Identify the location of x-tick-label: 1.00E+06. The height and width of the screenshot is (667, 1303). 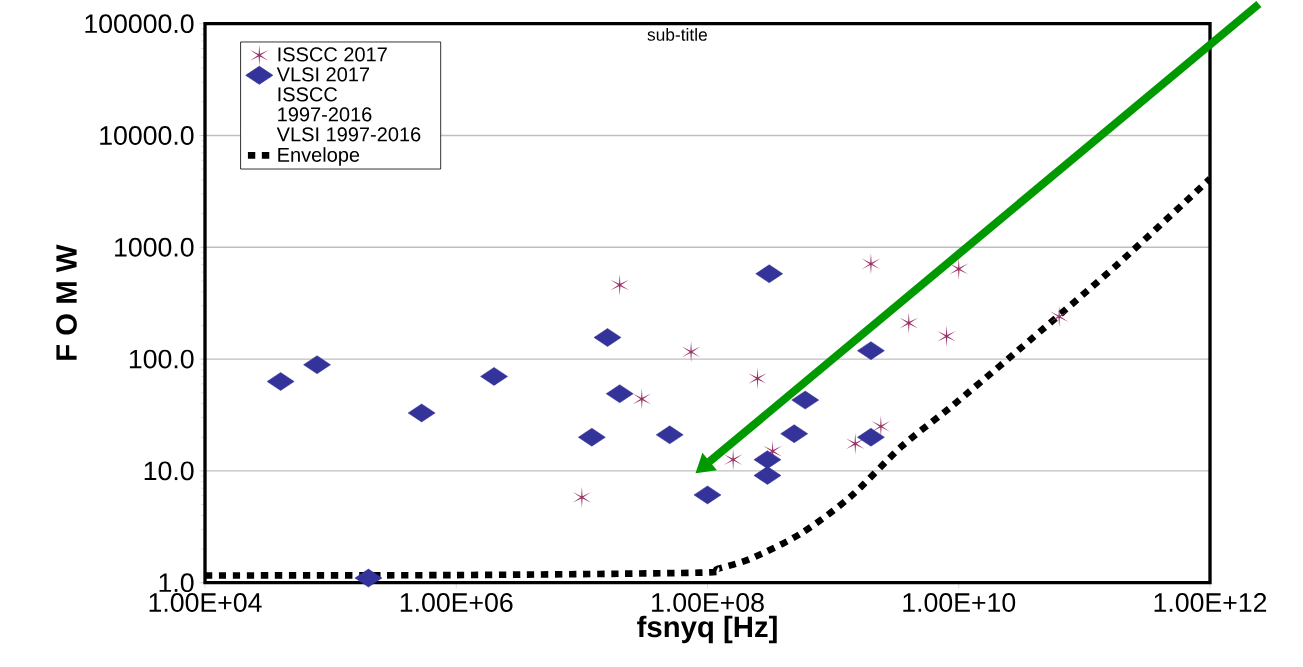
(456, 603).